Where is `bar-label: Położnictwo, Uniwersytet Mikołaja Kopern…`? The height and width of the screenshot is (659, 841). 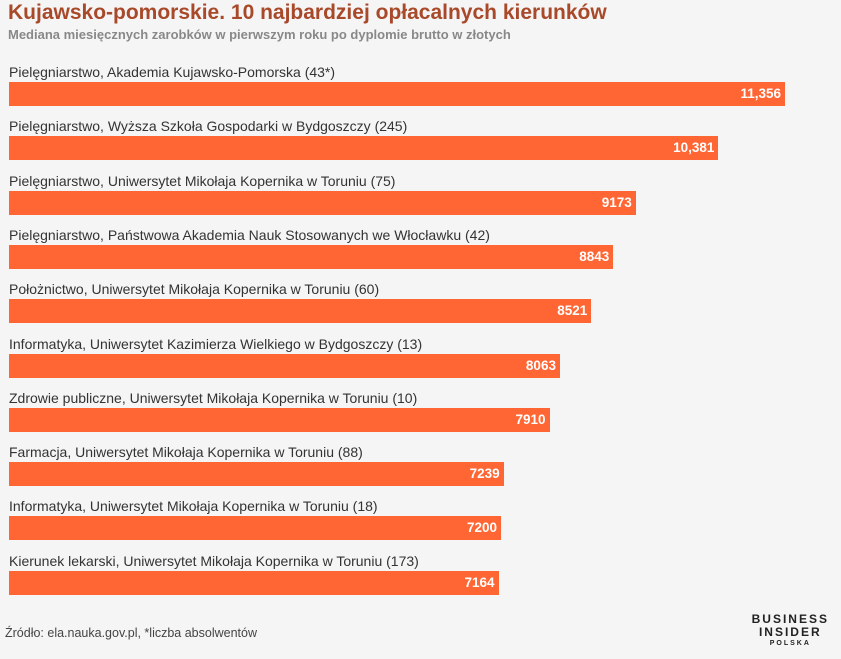 bar-label: Położnictwo, Uniwersytet Mikołaja Kopern… is located at coordinates (194, 289).